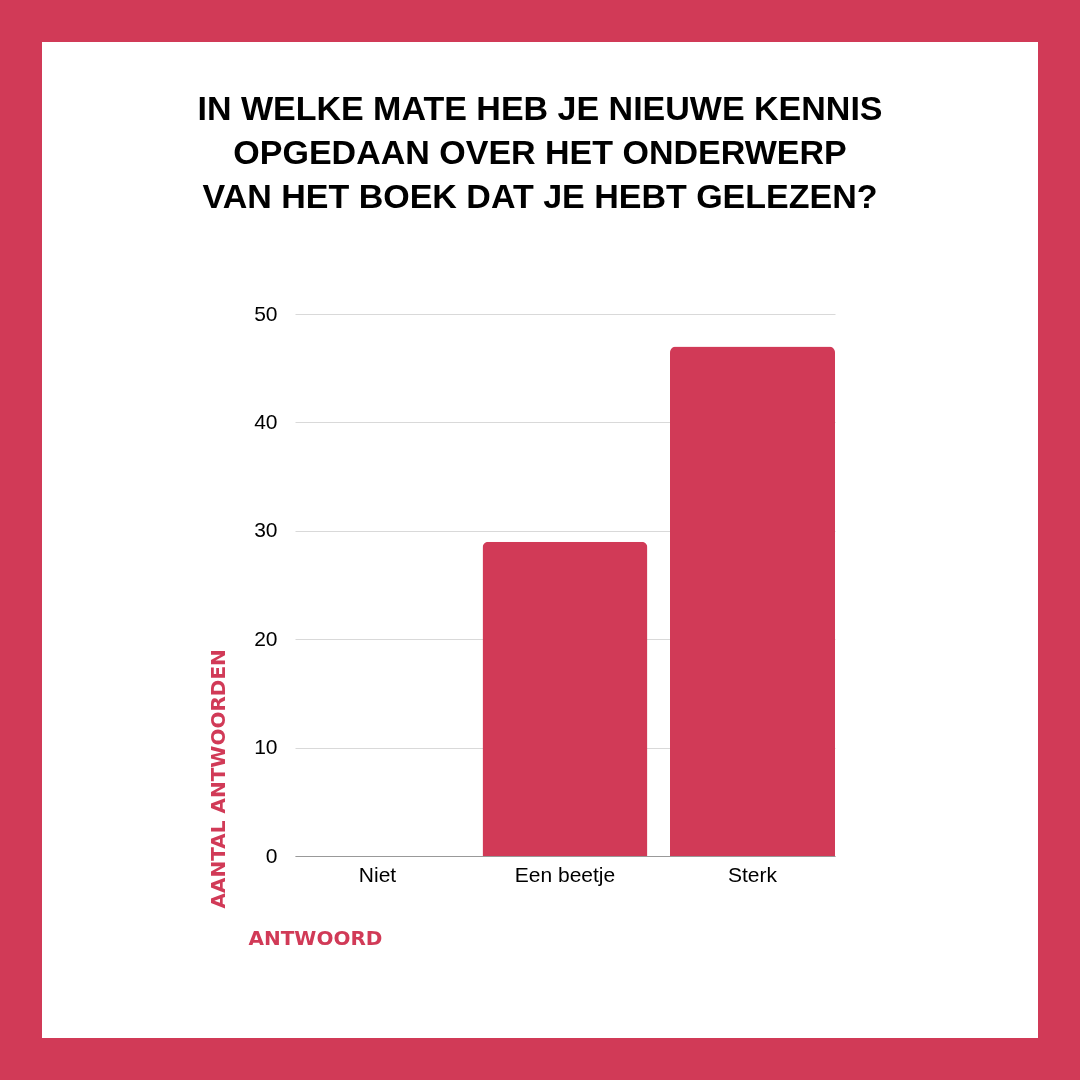 This screenshot has width=1080, height=1080. What do you see at coordinates (266, 530) in the screenshot?
I see `y-tick-label: 30` at bounding box center [266, 530].